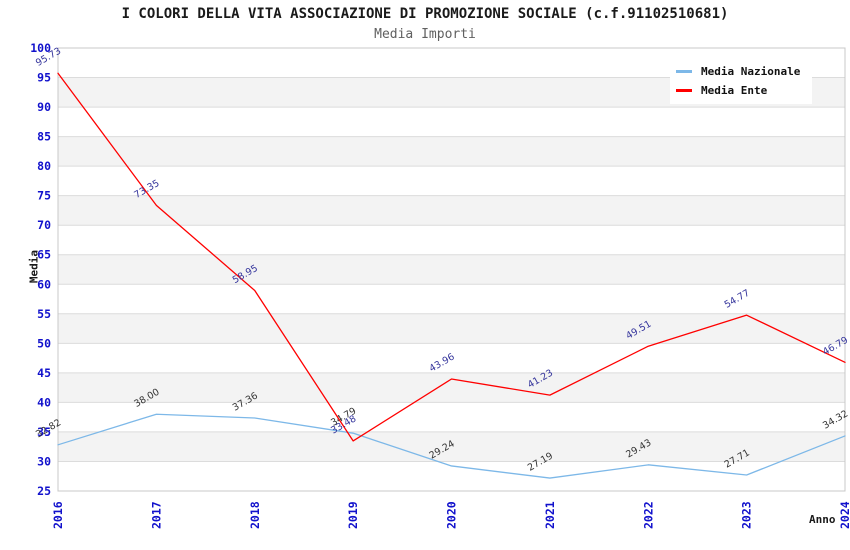  Describe the element at coordinates (844, 515) in the screenshot. I see `x-tick-label: 2024` at that location.